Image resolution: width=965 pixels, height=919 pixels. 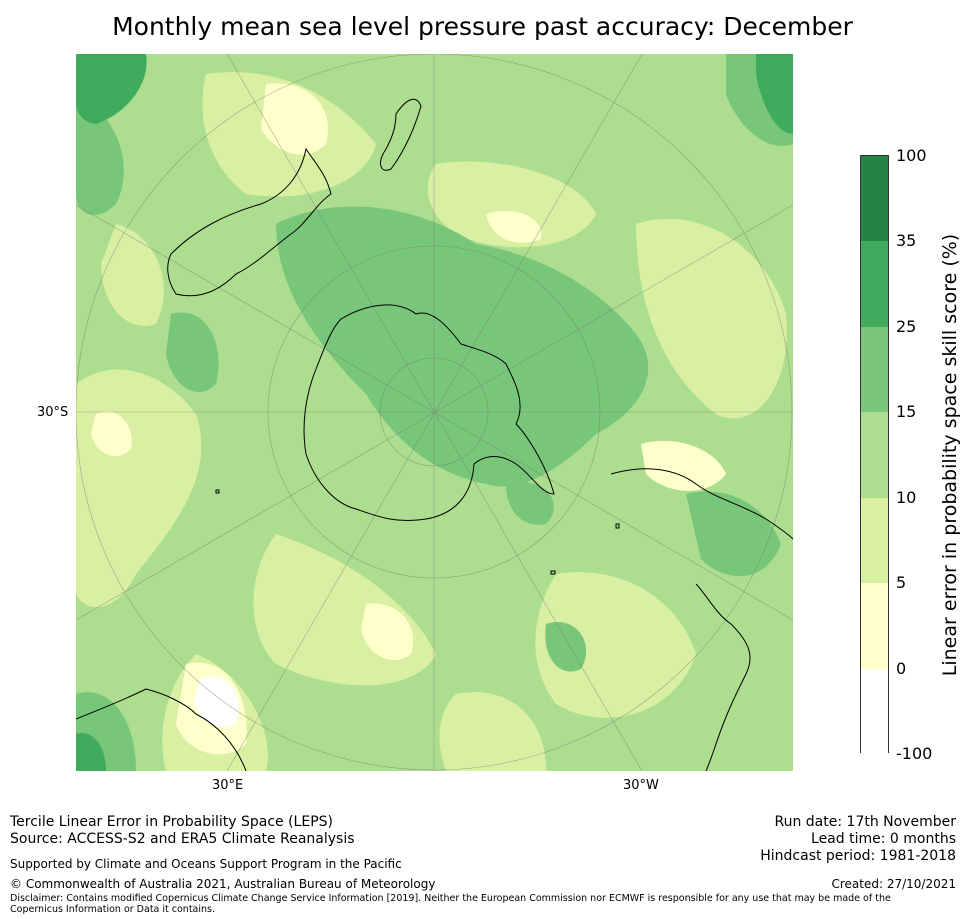 What do you see at coordinates (858, 856) in the screenshot?
I see `footer-hindcast: Hindcast period: 1981-2018` at bounding box center [858, 856].